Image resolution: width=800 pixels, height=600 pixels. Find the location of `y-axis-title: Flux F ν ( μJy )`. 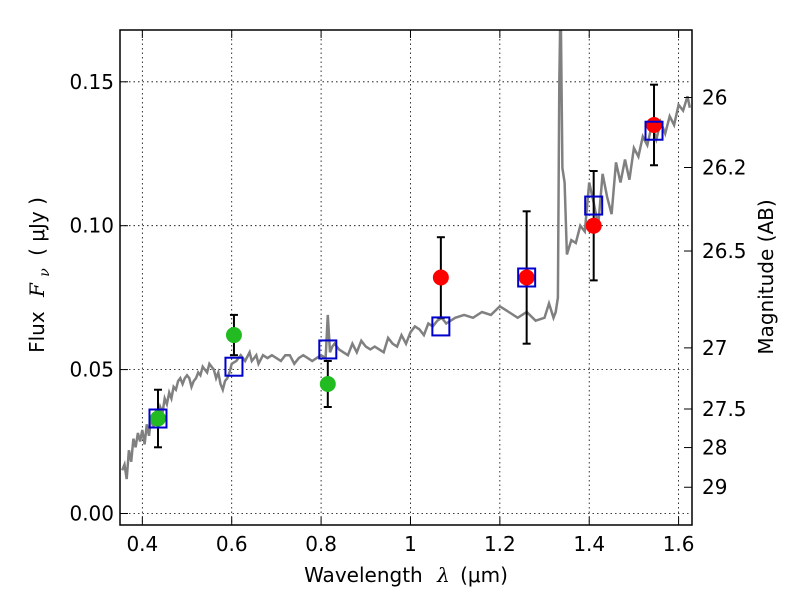

y-axis-title: Flux F ν ( μJy ) is located at coordinates (39, 275).